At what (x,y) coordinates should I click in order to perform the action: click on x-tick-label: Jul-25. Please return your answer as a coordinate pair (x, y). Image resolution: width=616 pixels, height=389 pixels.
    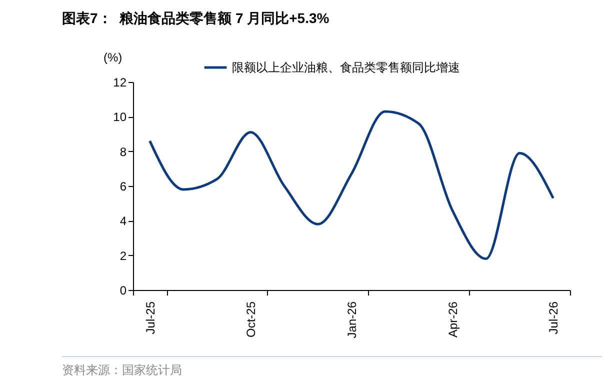
    Looking at the image, I should click on (150, 317).